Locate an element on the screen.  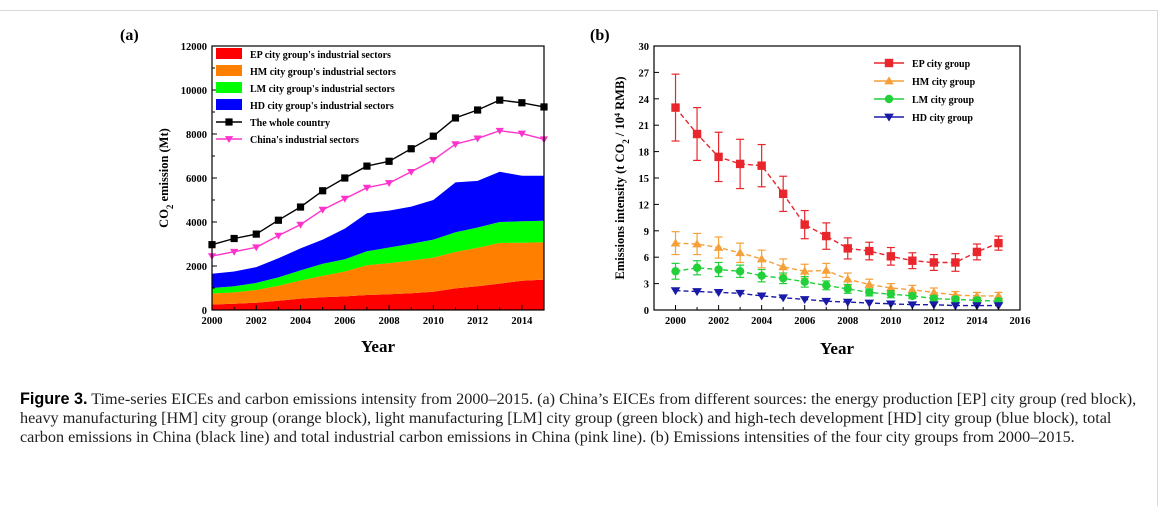
x-tick-label-a: 2008 is located at coordinates (389, 321).